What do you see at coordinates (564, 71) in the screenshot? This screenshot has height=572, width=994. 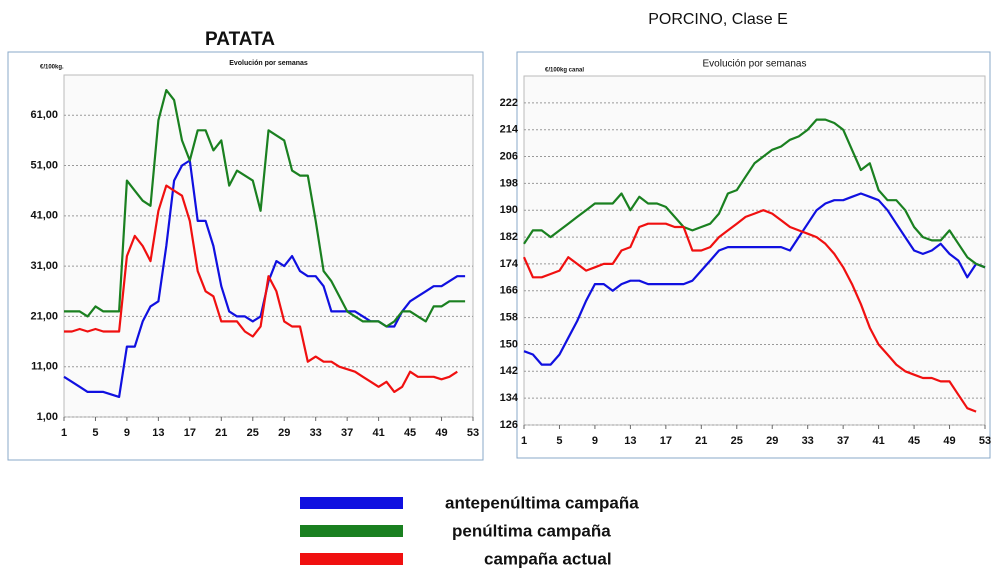 I see `y-axis-label: €/100kg canal` at bounding box center [564, 71].